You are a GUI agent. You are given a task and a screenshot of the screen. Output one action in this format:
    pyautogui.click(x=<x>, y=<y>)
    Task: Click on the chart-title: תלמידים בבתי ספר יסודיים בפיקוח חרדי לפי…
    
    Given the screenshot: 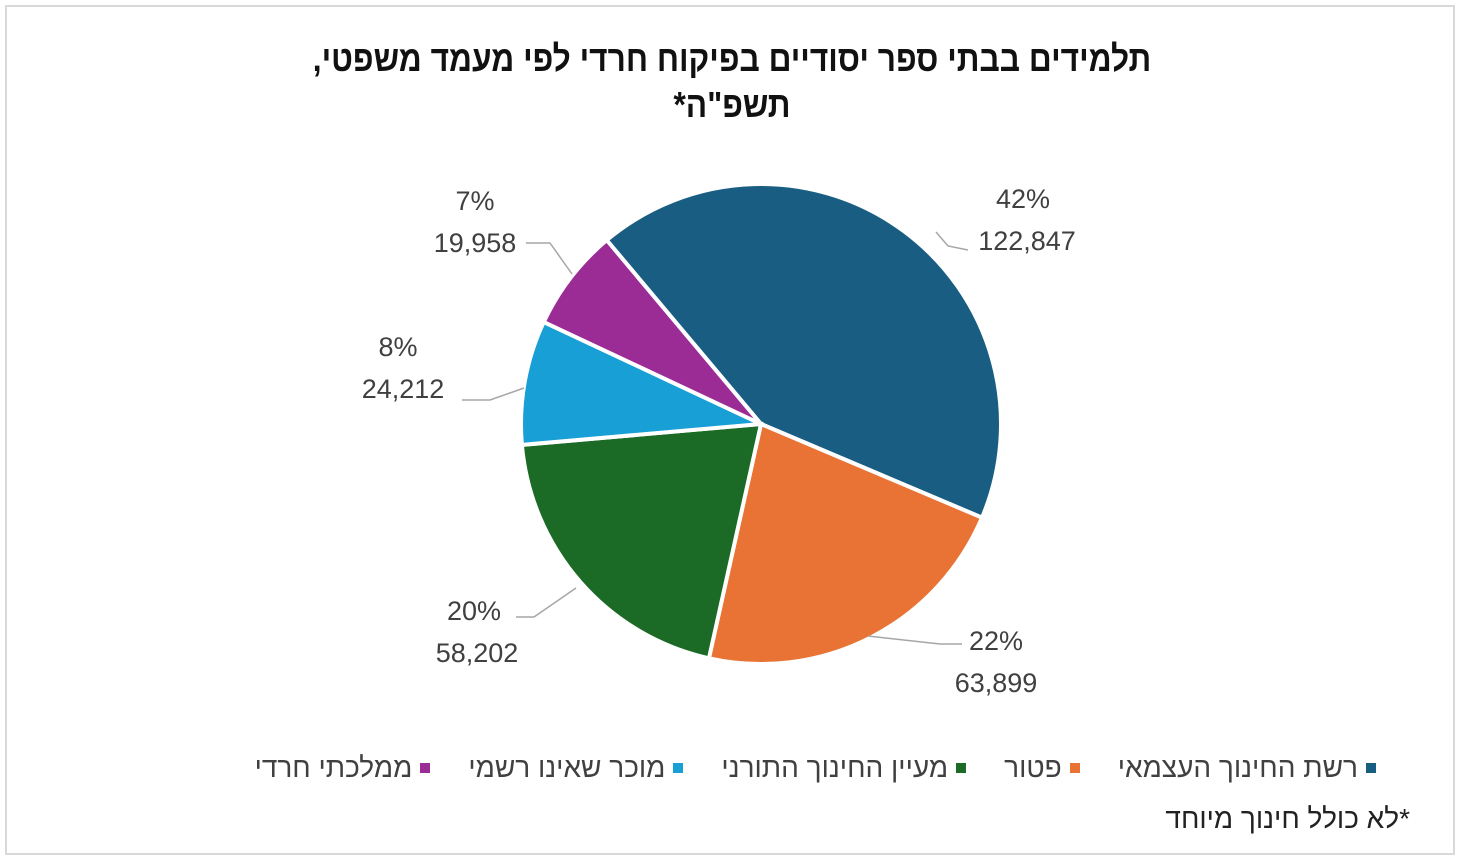 What is the action you would take?
    pyautogui.click(x=732, y=82)
    